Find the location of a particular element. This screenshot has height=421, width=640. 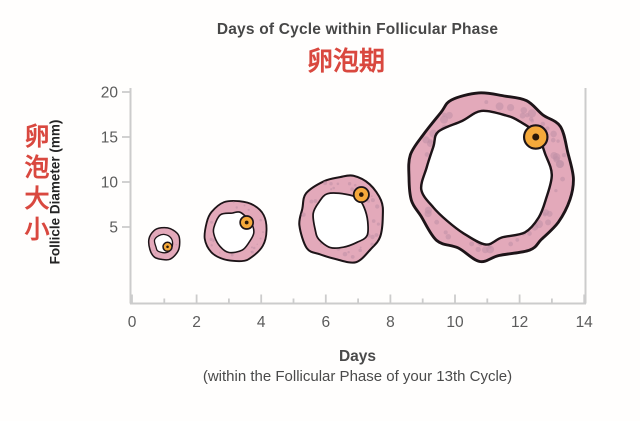

y-tick-label: 20 is located at coordinates (110, 93).